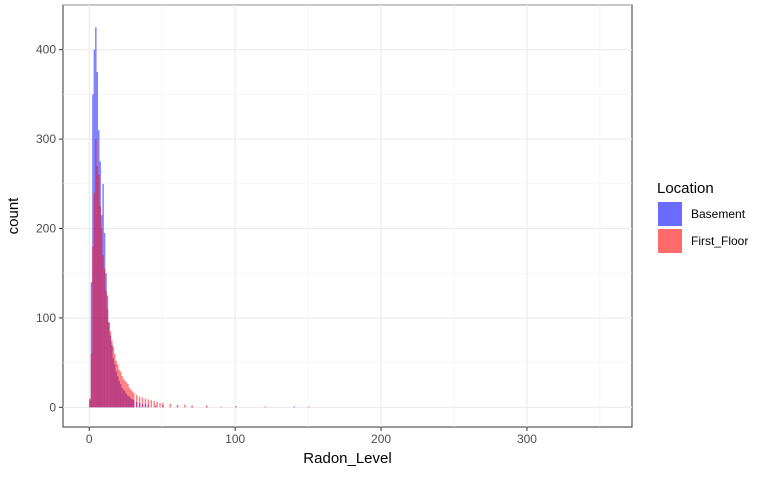 Image resolution: width=768 pixels, height=479 pixels. I want to click on x-axis: 0 100 200 300, so click(311, 436).